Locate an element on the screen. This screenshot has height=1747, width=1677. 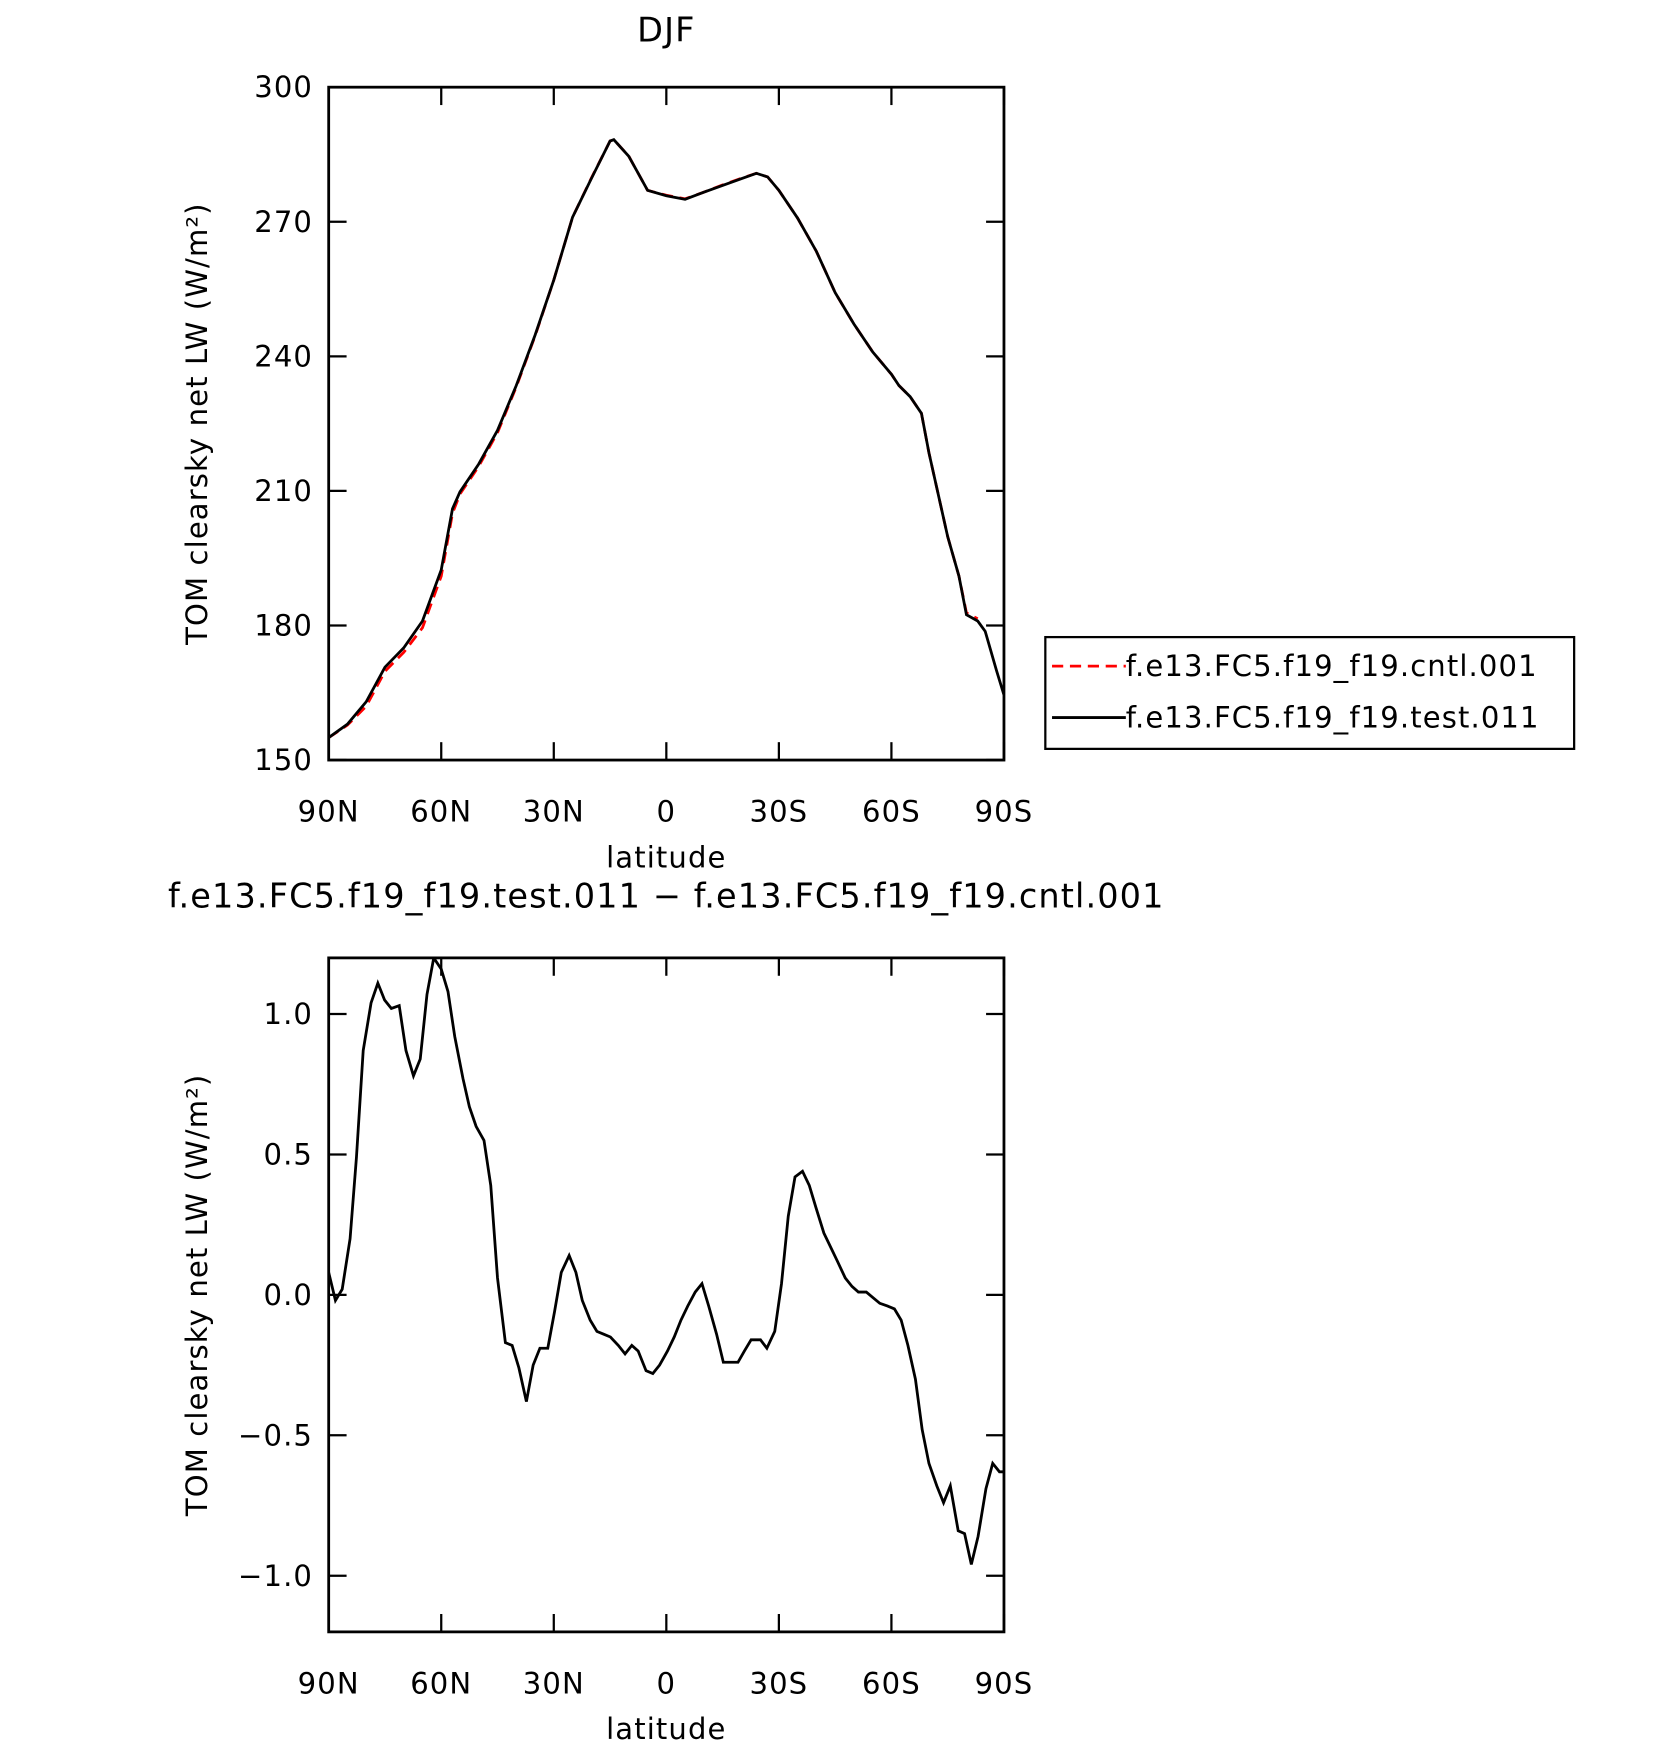
y-tick-label: 240 is located at coordinates (283, 356).